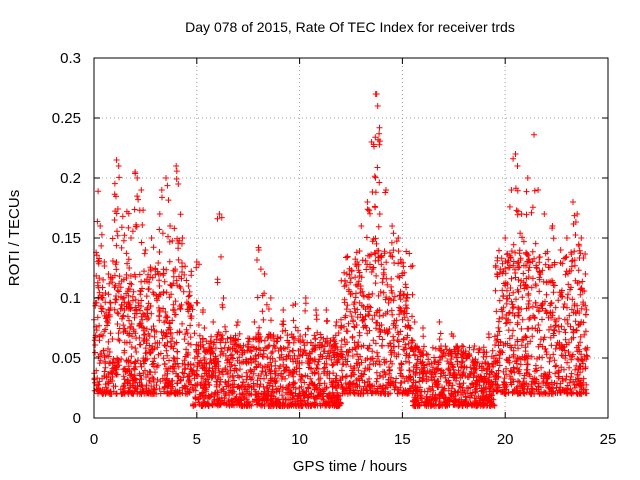 This screenshot has height=480, width=640. I want to click on x-tick-label: 15, so click(402, 439).